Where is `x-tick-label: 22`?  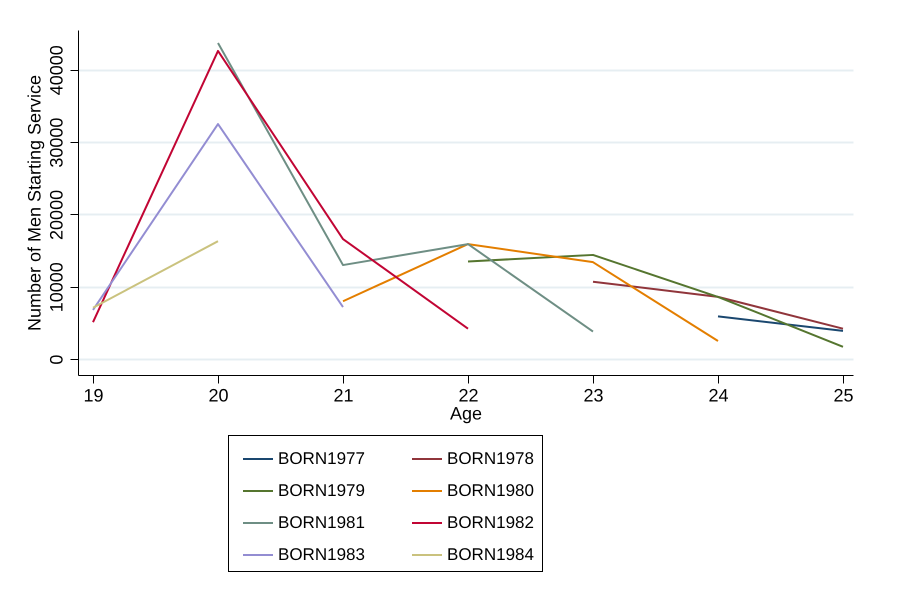
x-tick-label: 22 is located at coordinates (468, 396).